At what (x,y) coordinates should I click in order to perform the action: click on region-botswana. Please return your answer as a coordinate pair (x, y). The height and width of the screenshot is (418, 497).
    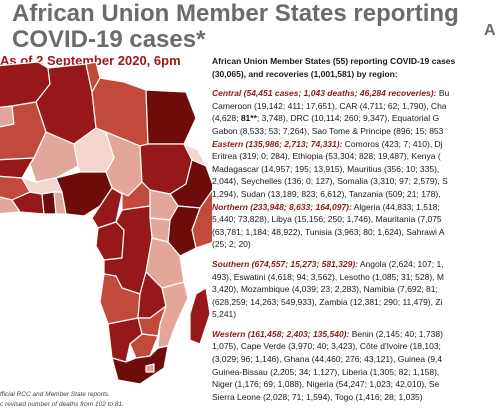
    Looking at the image, I should click on (144, 346).